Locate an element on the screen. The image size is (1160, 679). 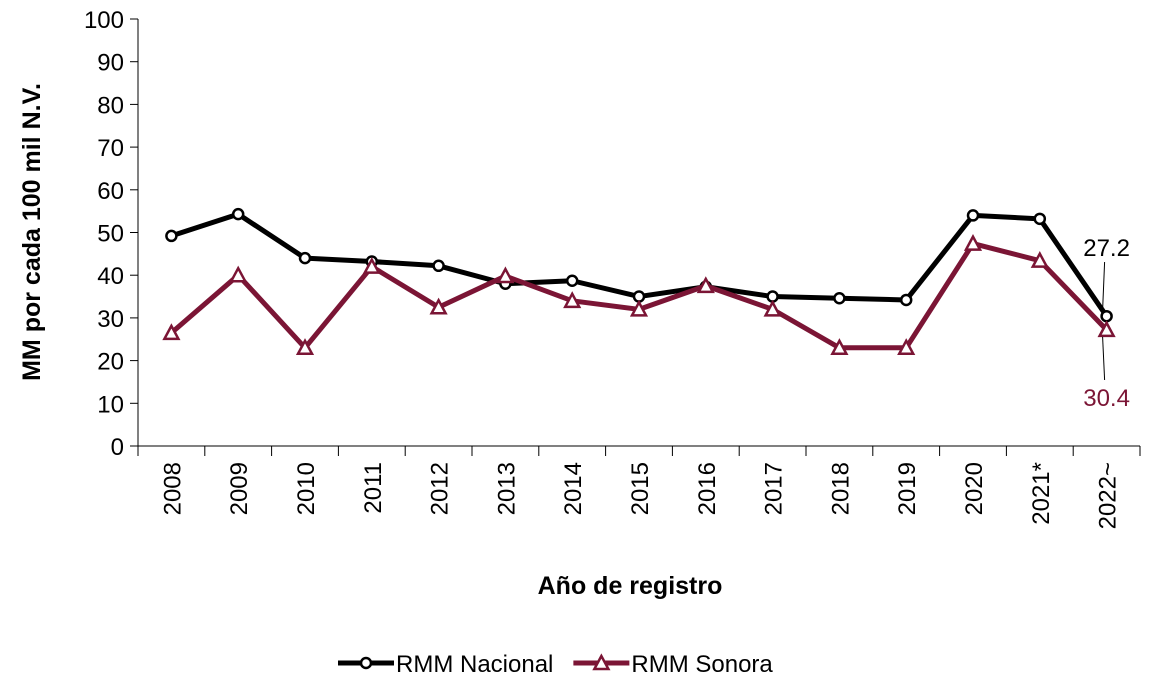
x-tick-label: 2021* is located at coordinates (1041, 493).